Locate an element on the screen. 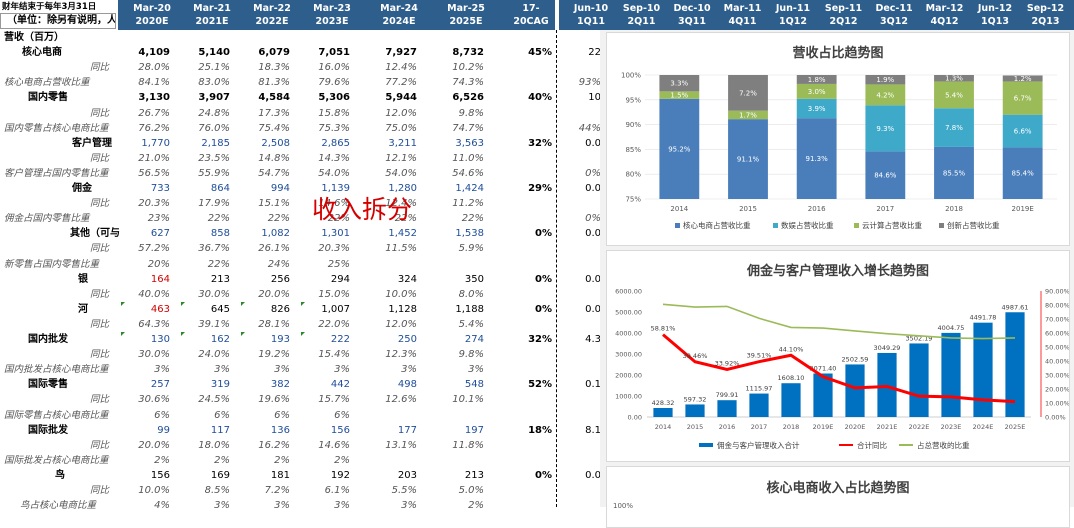  cell-value: 6% is located at coordinates (162, 415).